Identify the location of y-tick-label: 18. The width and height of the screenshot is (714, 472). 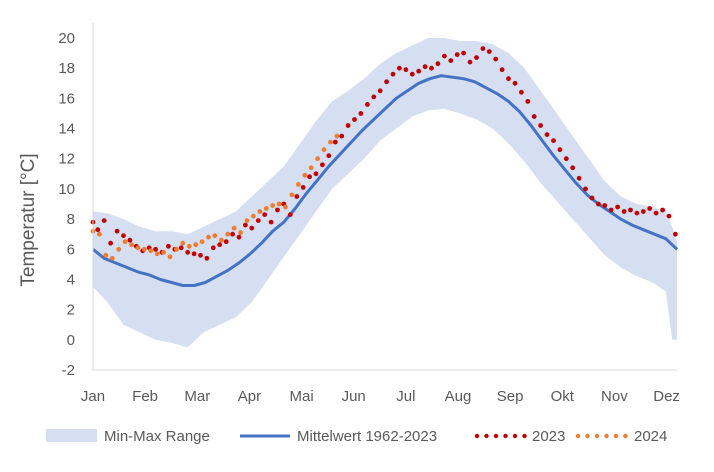
(66, 68).